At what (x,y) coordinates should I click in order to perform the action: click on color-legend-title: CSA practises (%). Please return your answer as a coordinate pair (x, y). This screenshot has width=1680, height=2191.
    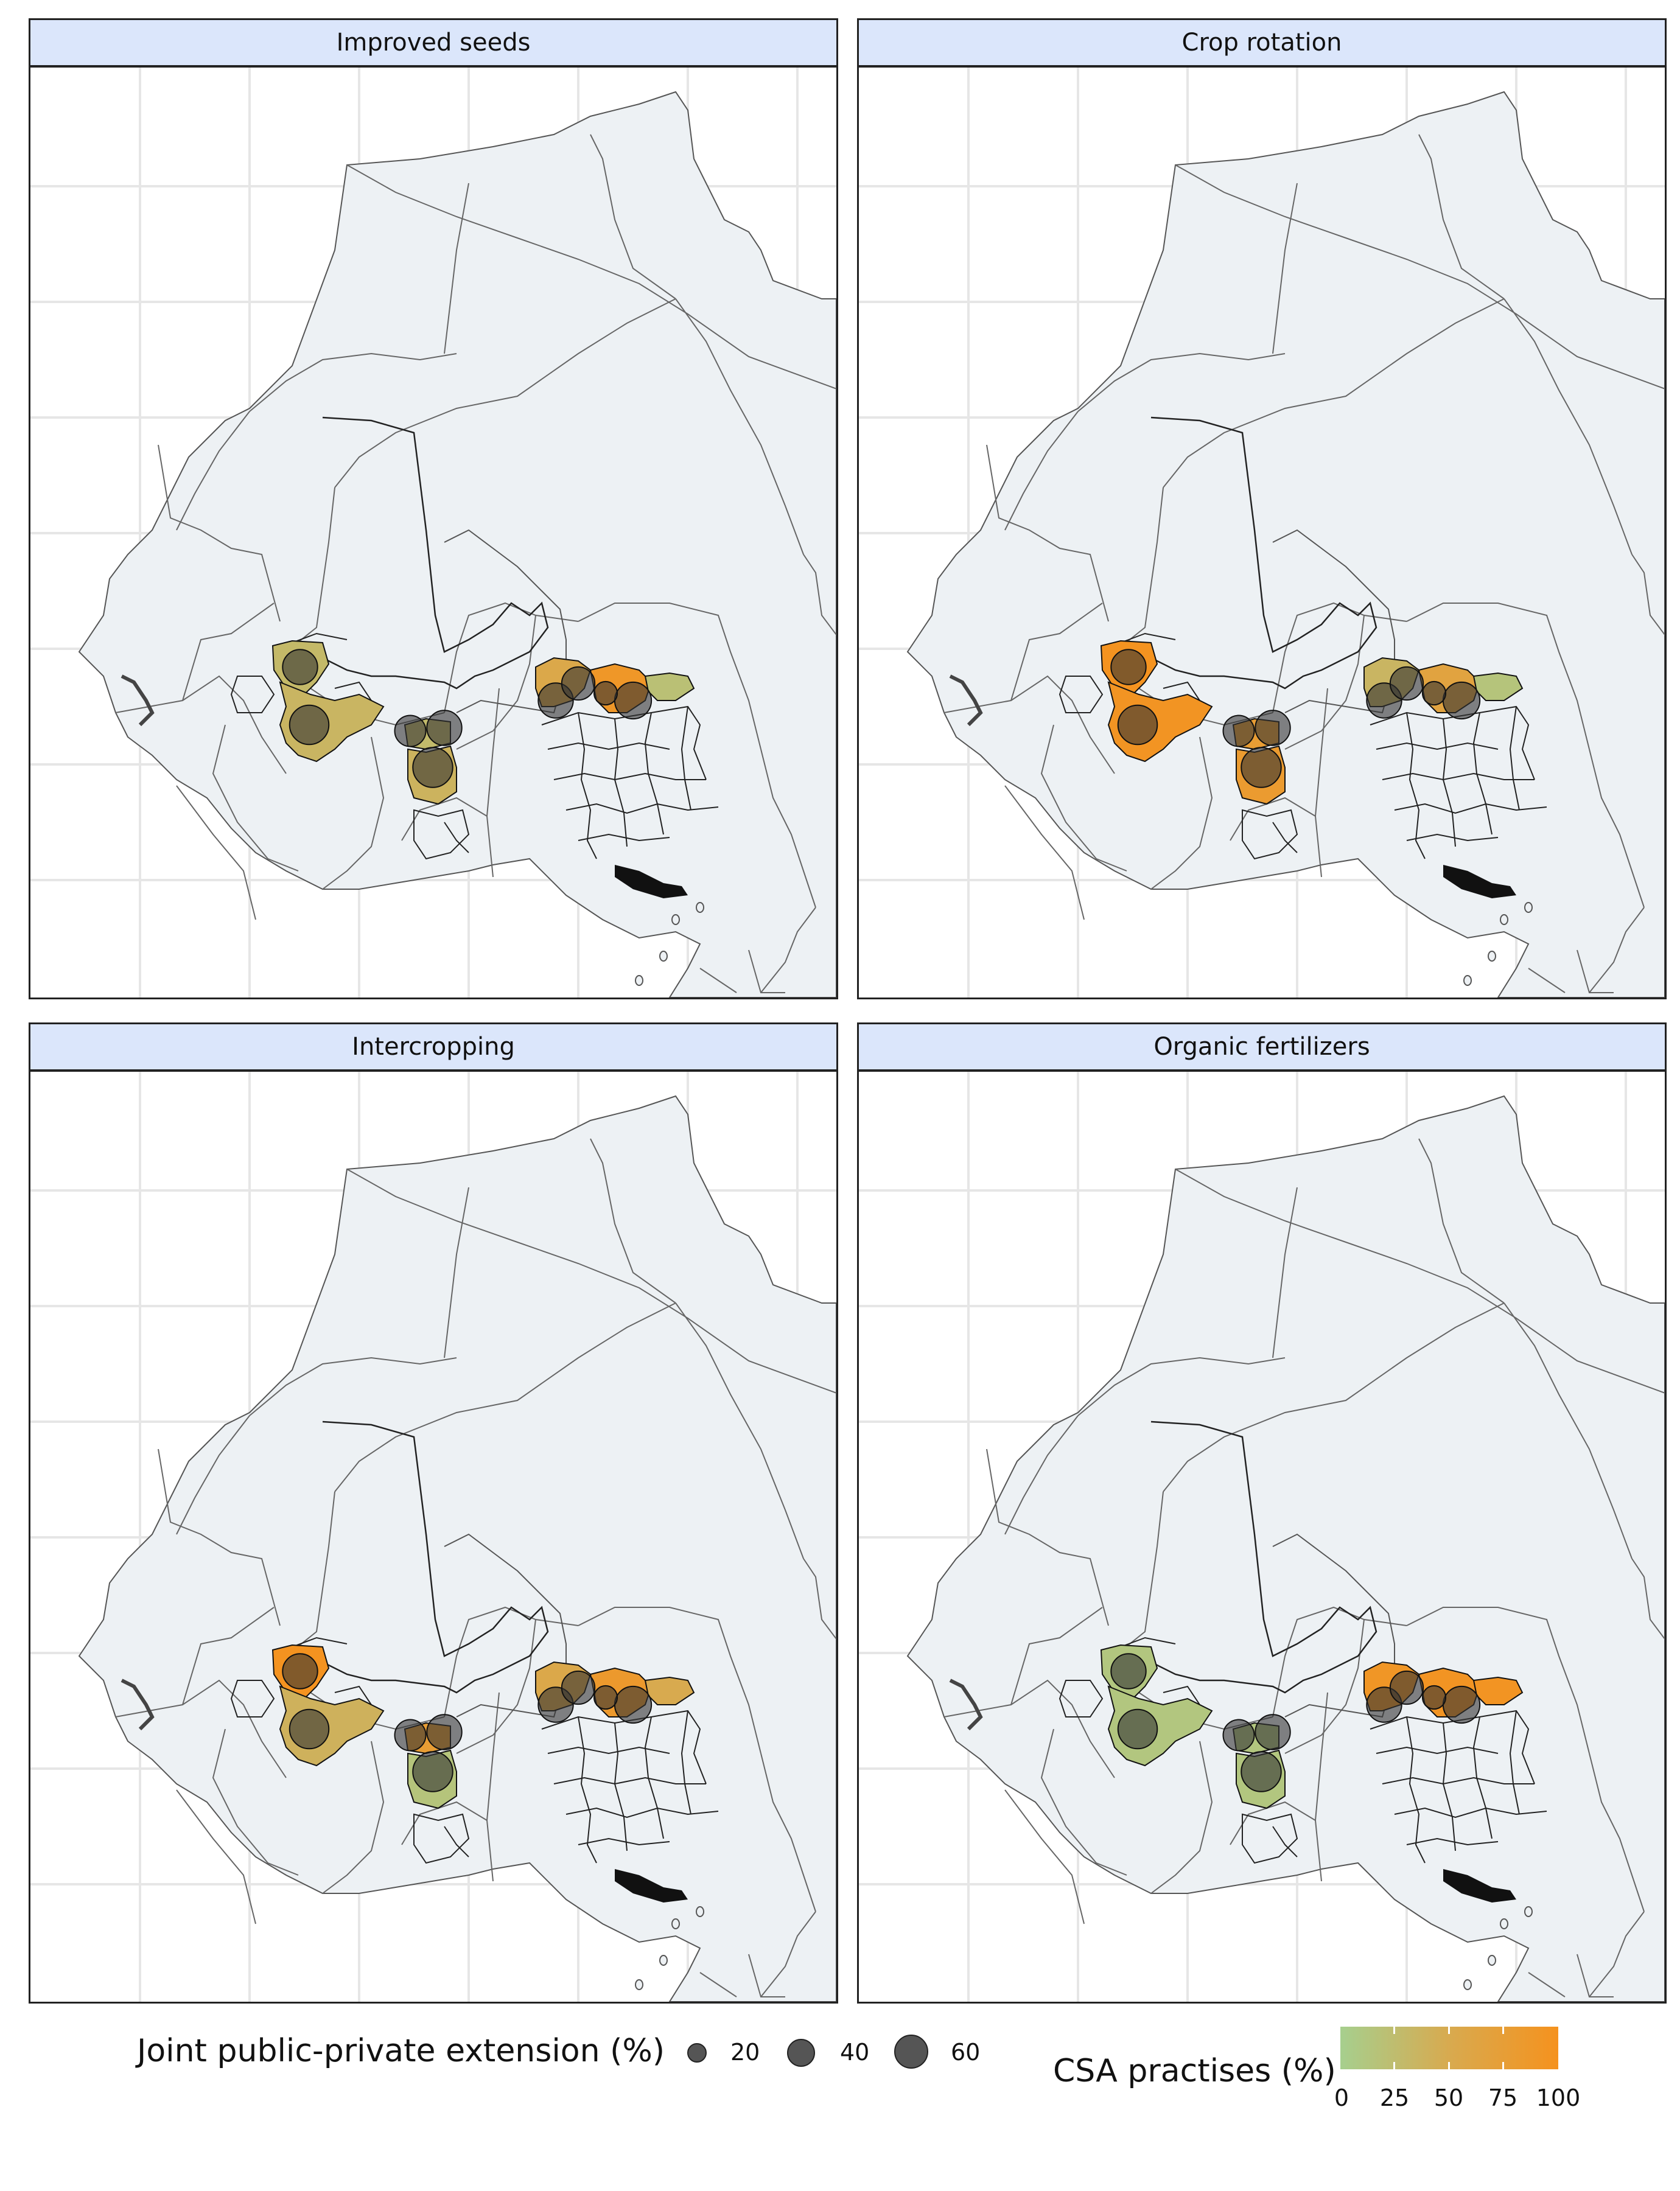
    Looking at the image, I should click on (1194, 2071).